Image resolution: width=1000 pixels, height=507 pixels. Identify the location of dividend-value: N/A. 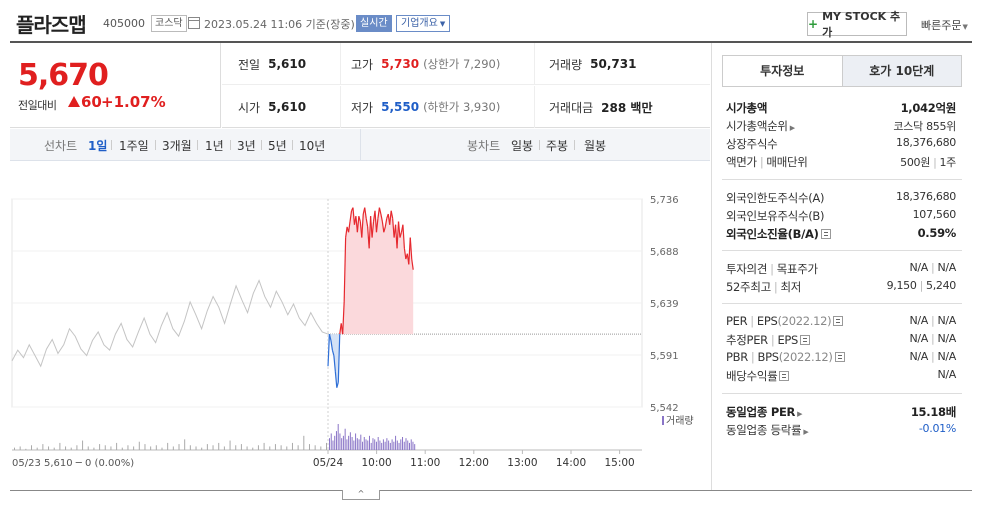
(946, 374).